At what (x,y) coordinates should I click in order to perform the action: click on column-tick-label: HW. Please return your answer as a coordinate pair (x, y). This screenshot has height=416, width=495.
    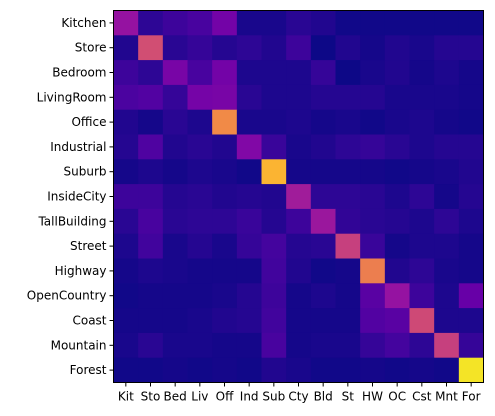
    Looking at the image, I should click on (372, 397).